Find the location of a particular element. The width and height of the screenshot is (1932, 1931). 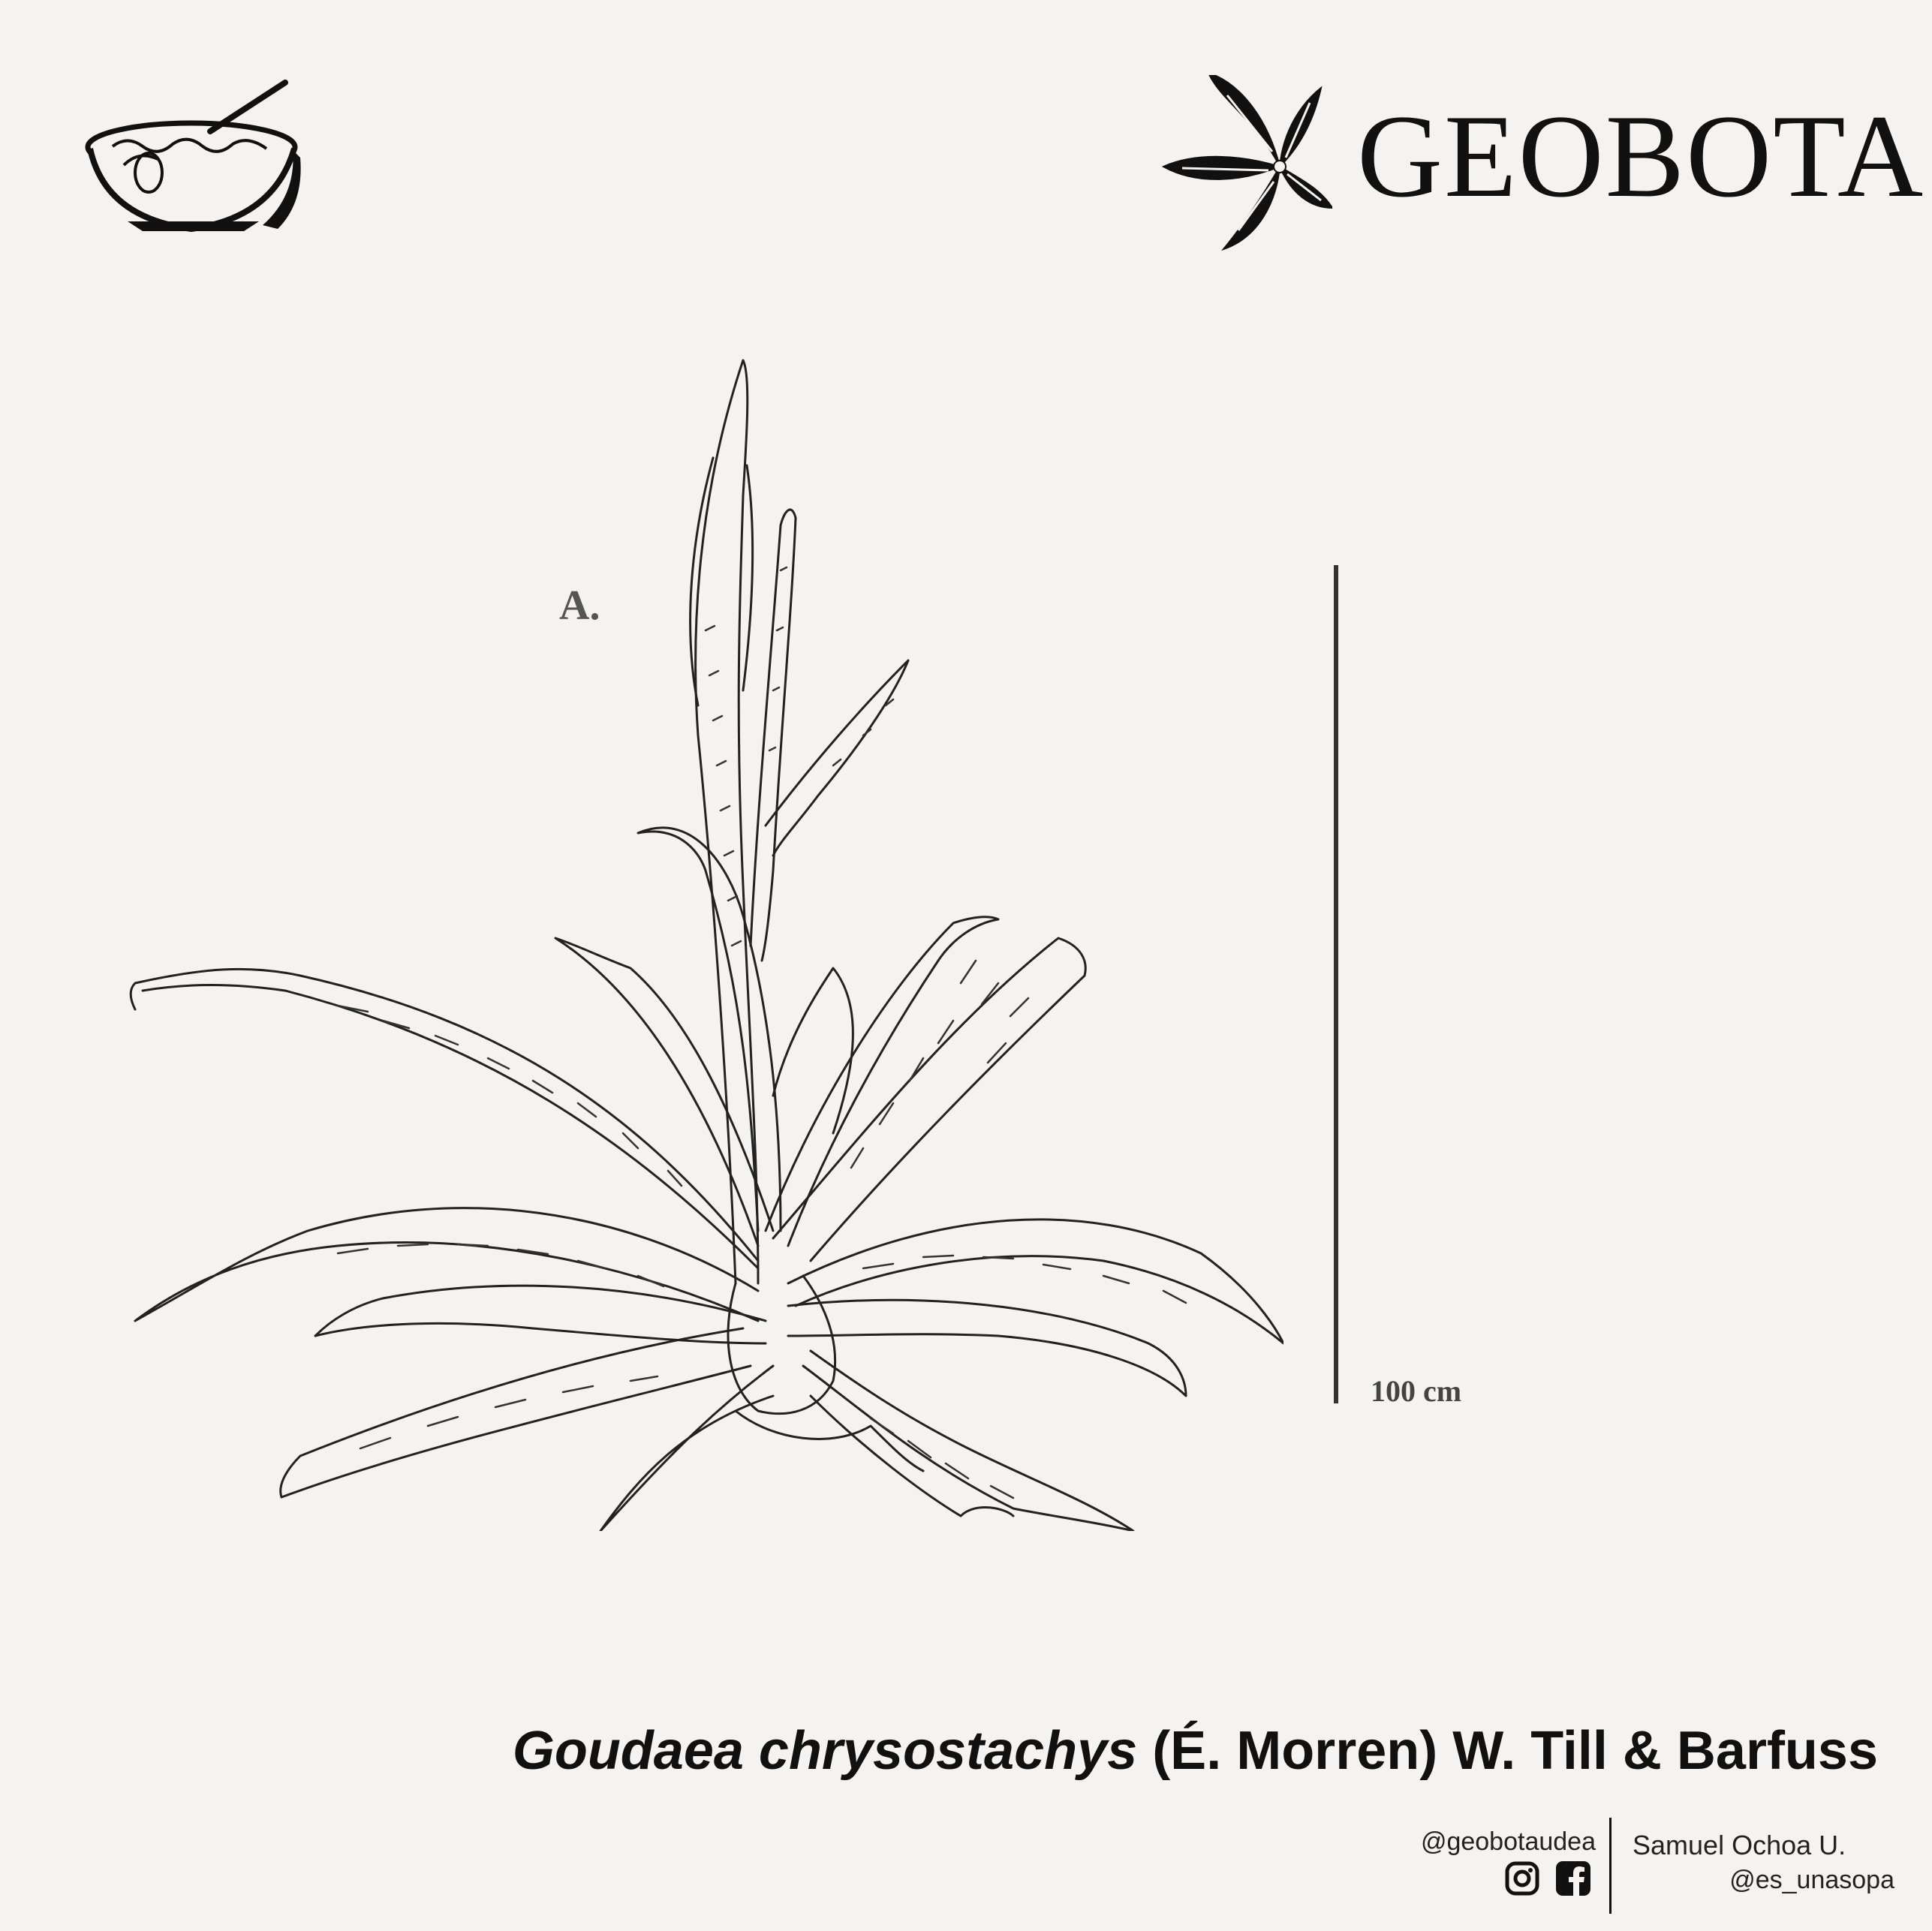

scale-bar is located at coordinates (1336, 984).